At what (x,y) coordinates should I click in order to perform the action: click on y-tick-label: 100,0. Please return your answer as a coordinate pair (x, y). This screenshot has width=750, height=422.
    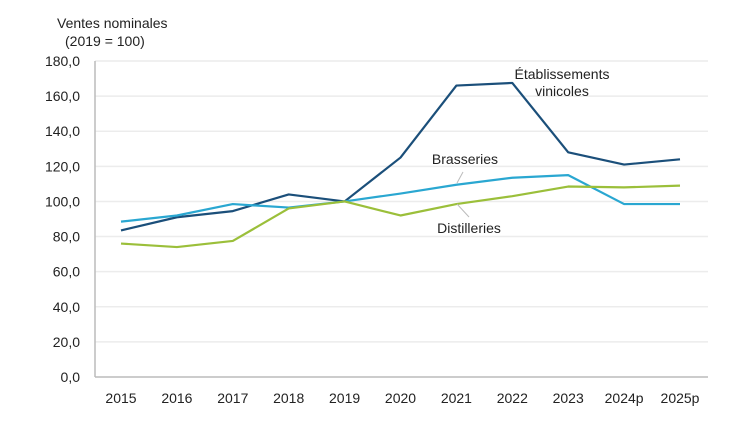
    Looking at the image, I should click on (62, 201).